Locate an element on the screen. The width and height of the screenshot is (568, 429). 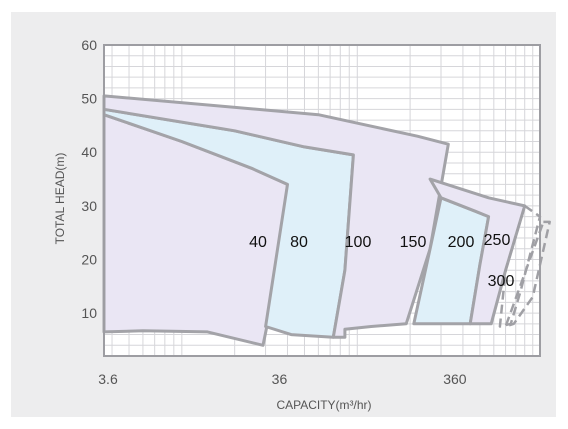
x-tick-labels: 3.6 36 360 is located at coordinates (282, 379).